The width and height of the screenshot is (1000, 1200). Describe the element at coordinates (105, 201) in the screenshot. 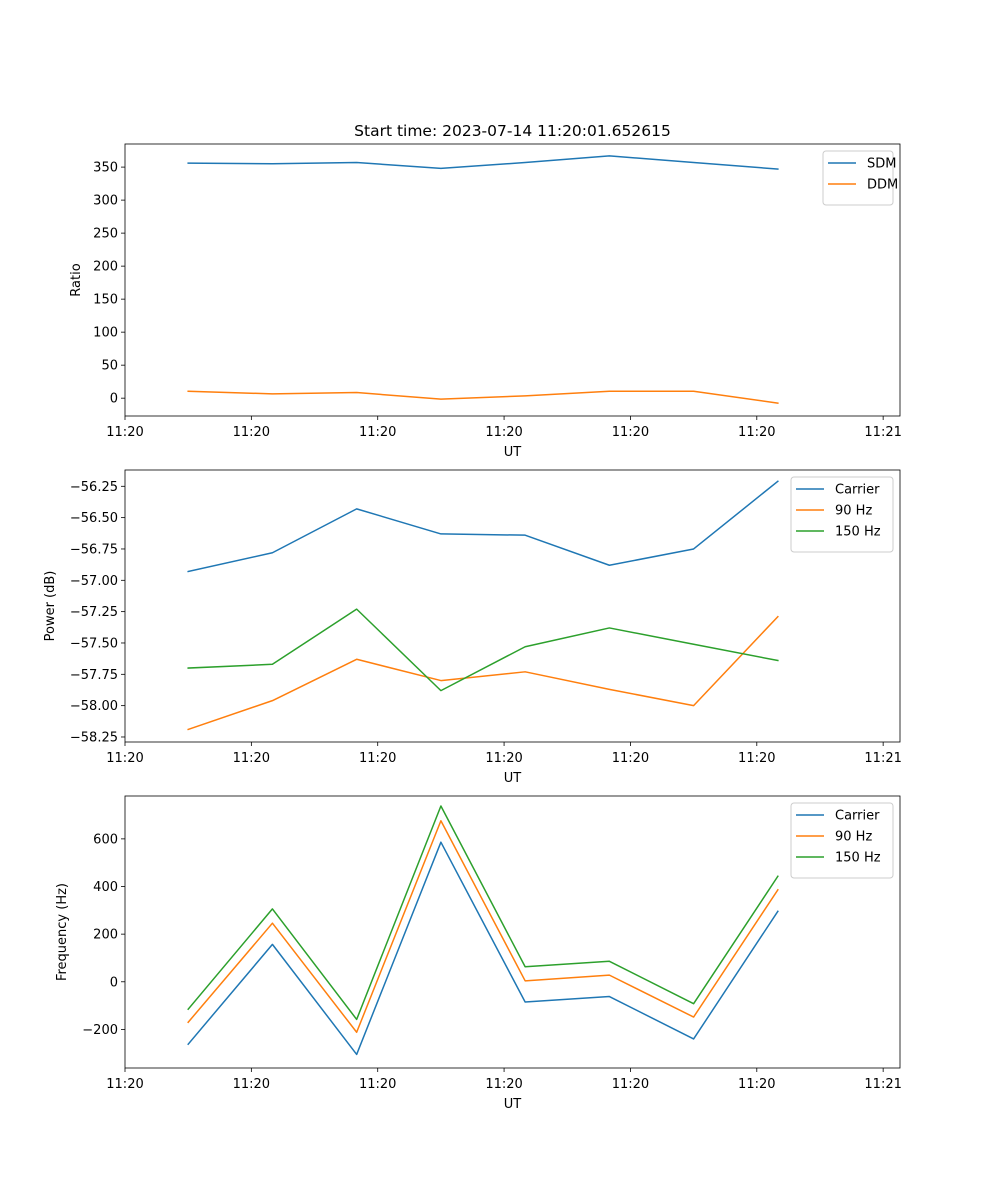

I see `y-tick-label: 300` at that location.